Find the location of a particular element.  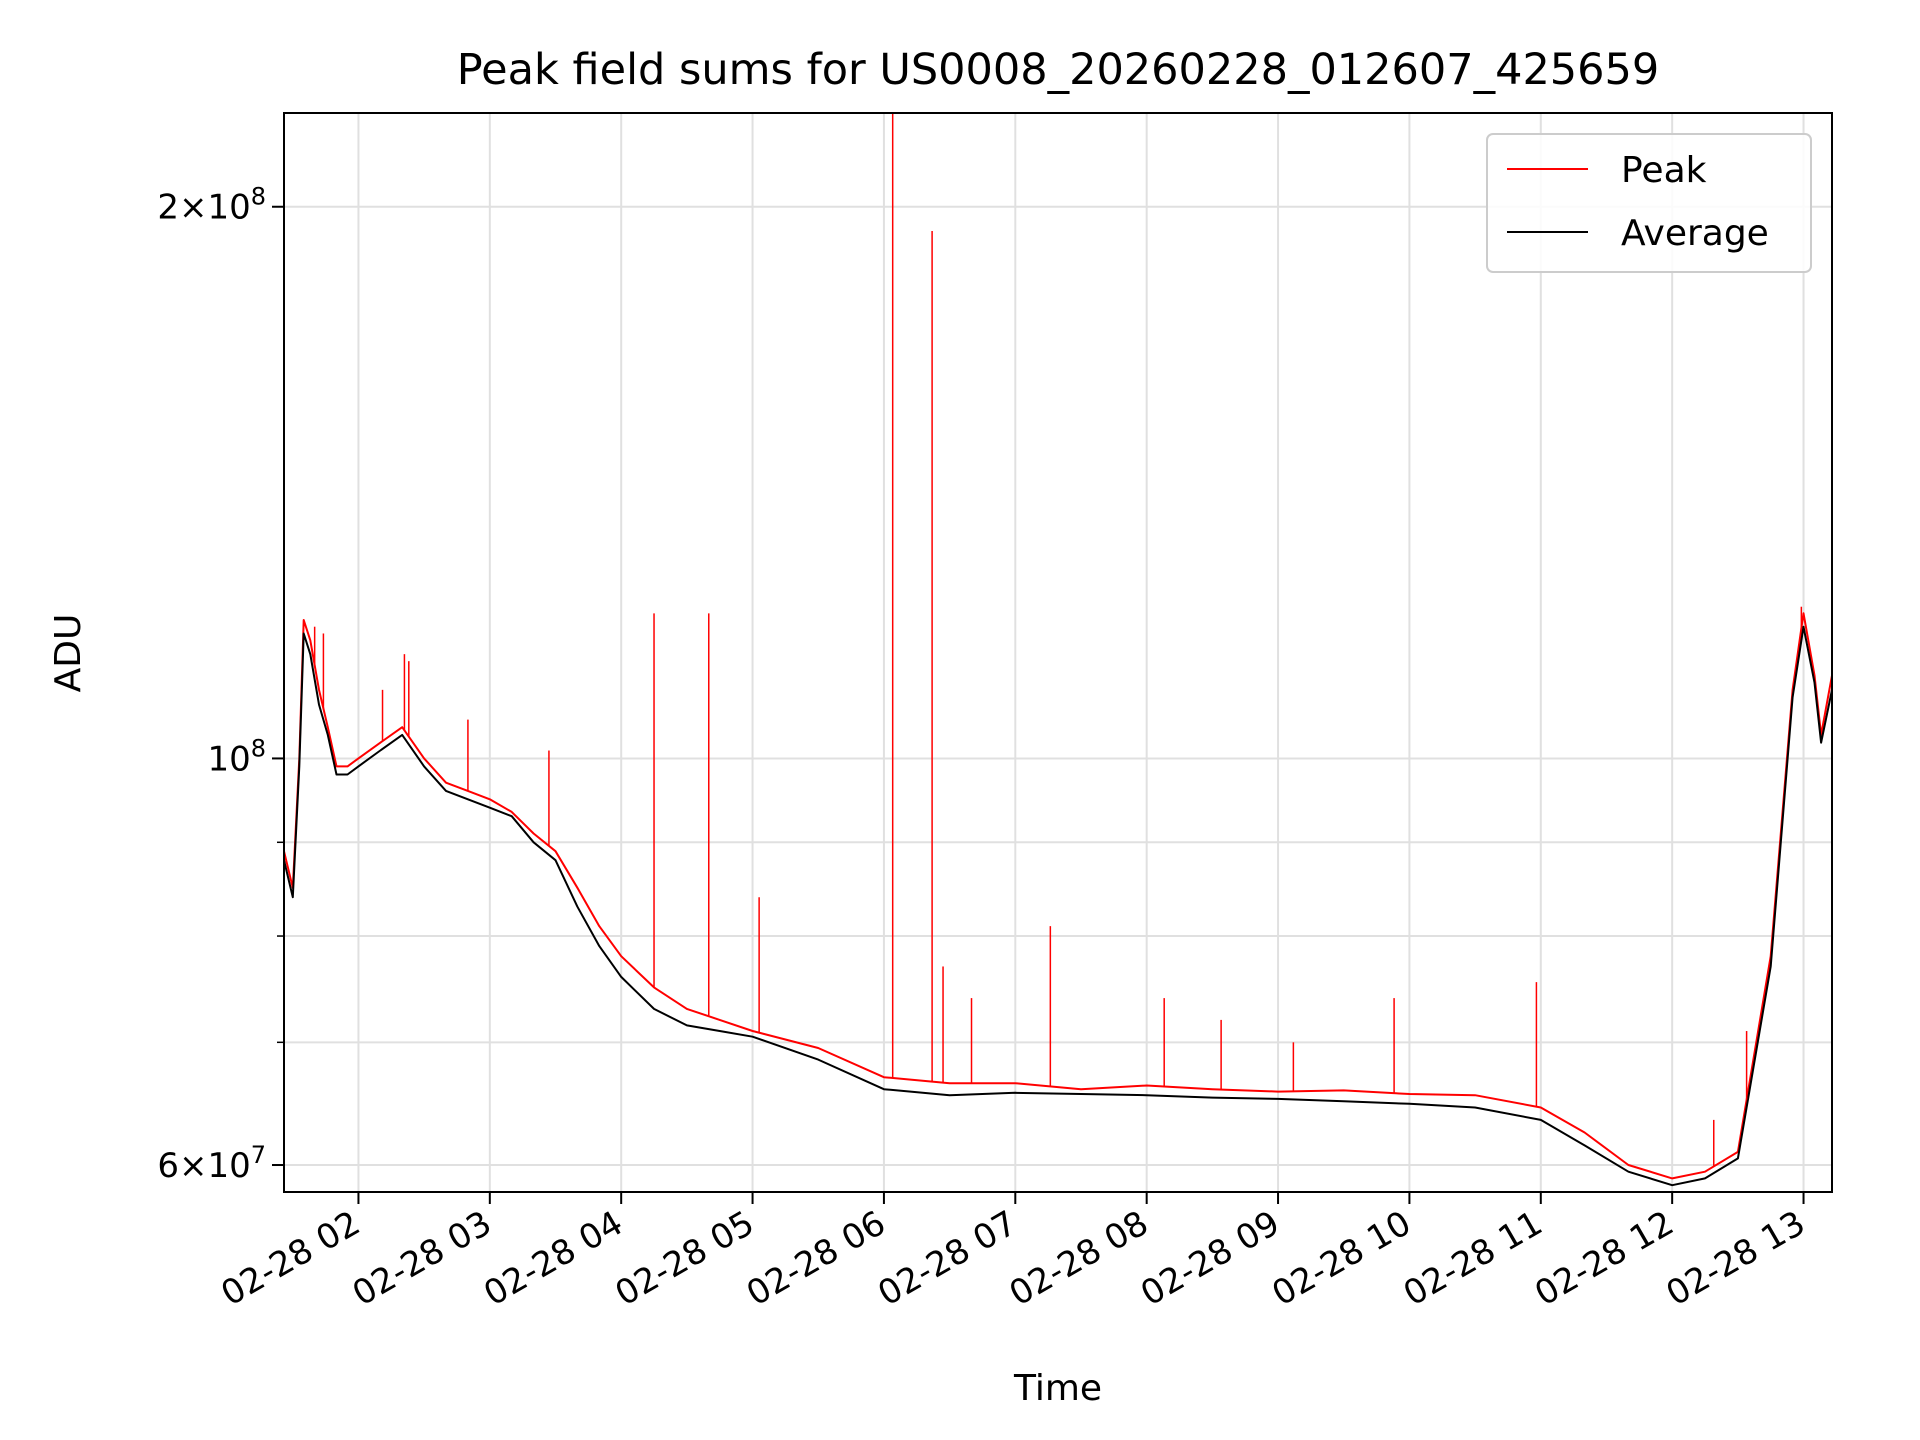

y-axis-label: ADU is located at coordinates (68, 653).